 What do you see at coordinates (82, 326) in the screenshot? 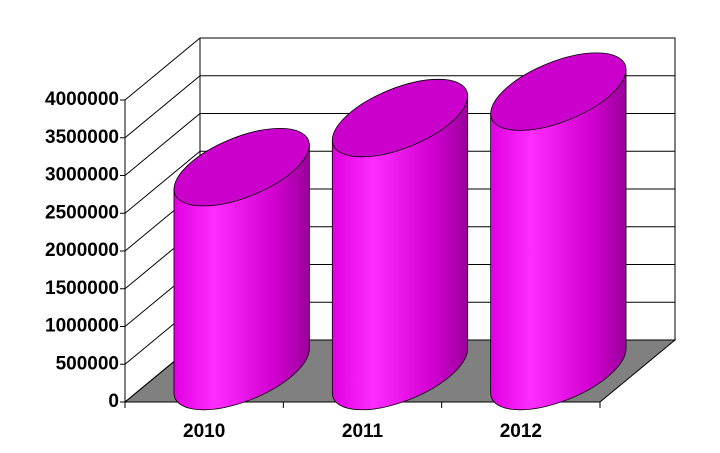
I see `y-tick-label: 1000000` at bounding box center [82, 326].